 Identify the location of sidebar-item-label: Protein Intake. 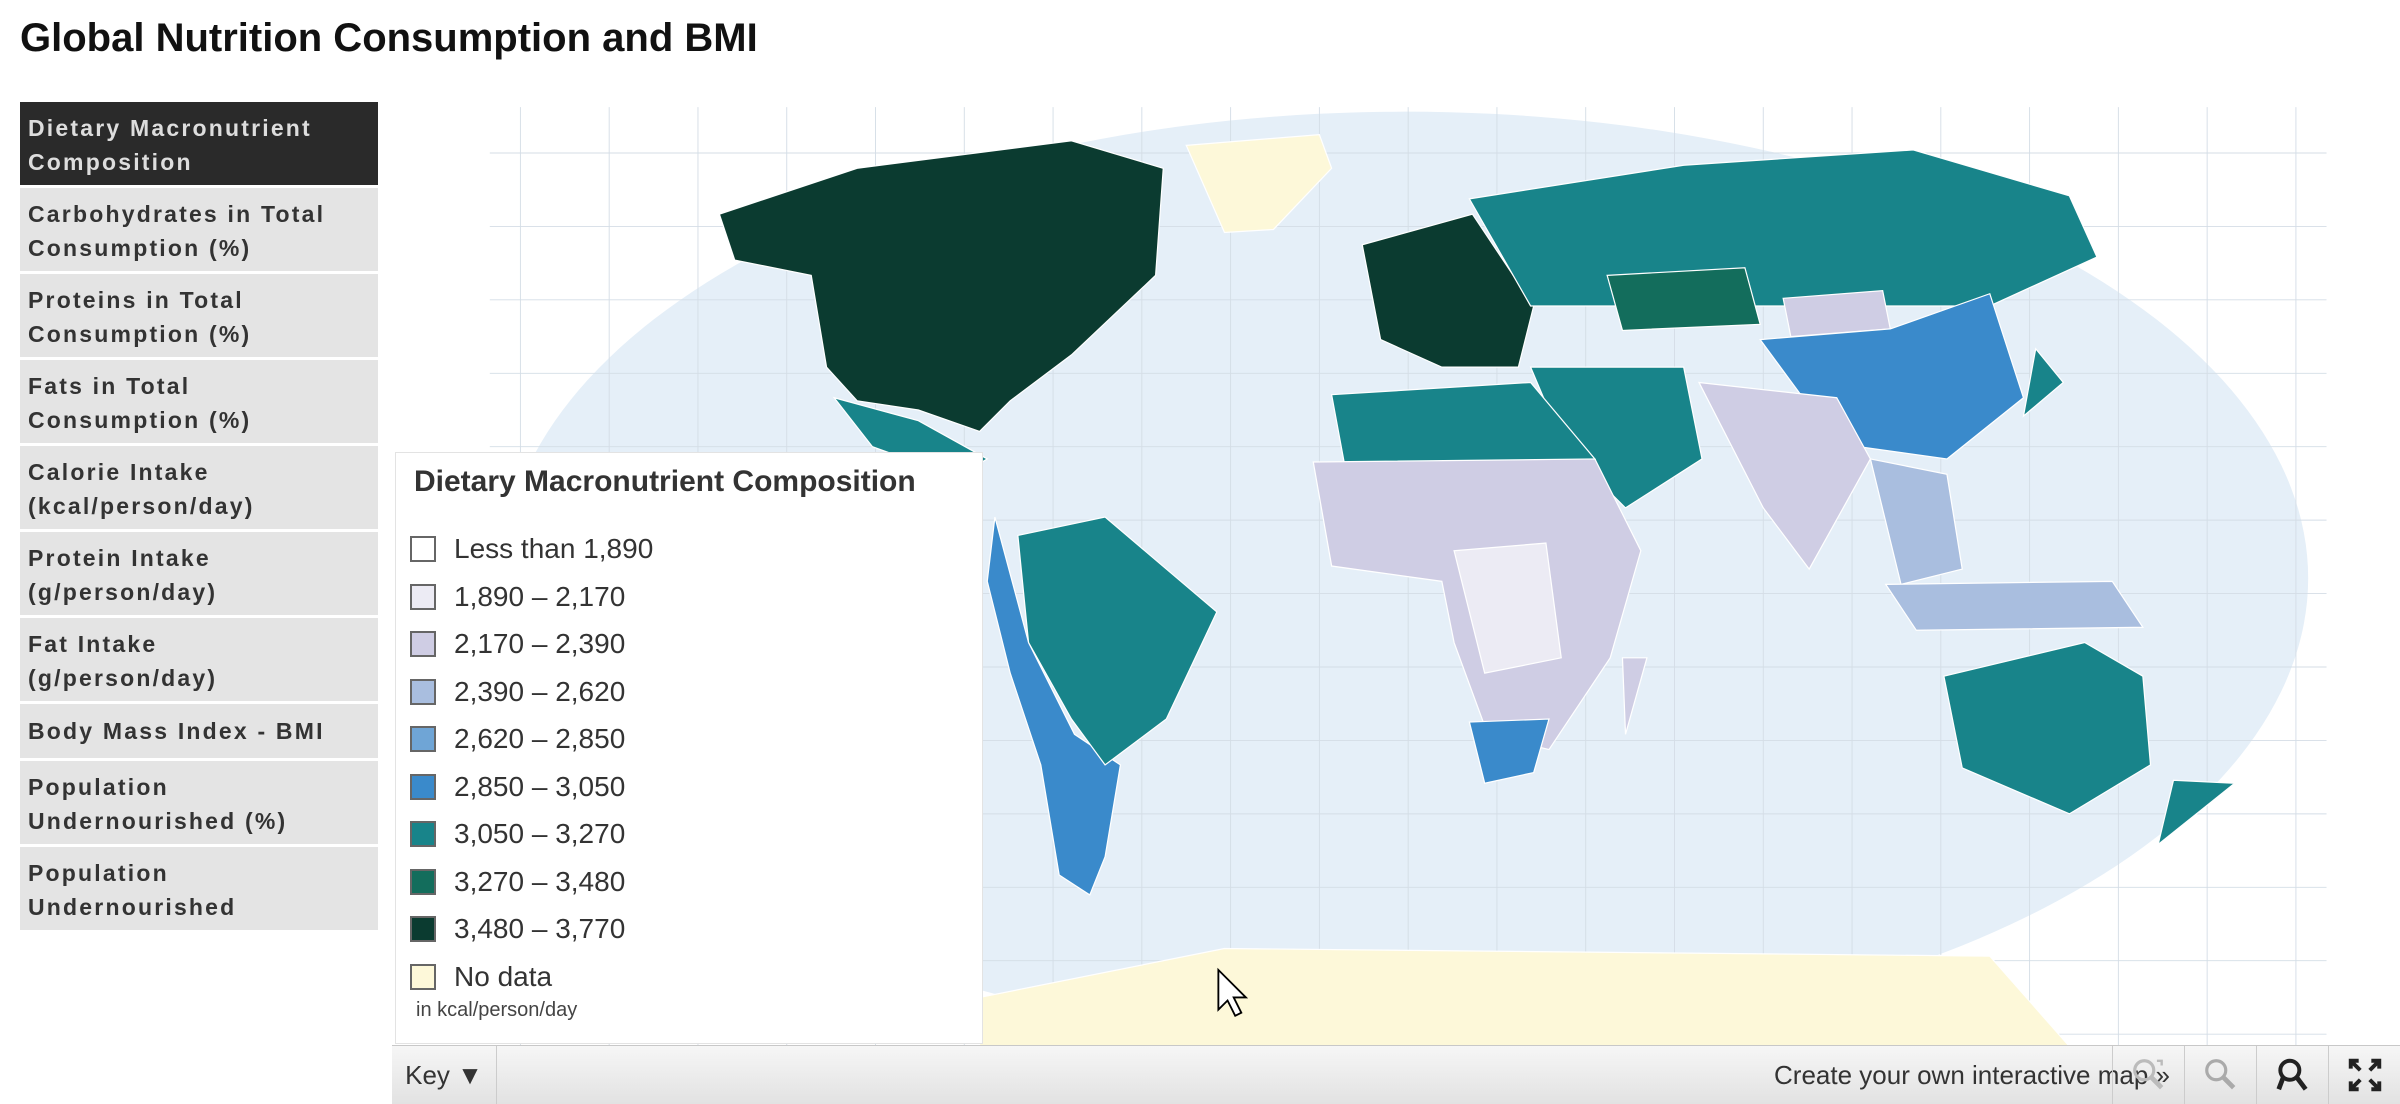
(119, 558).